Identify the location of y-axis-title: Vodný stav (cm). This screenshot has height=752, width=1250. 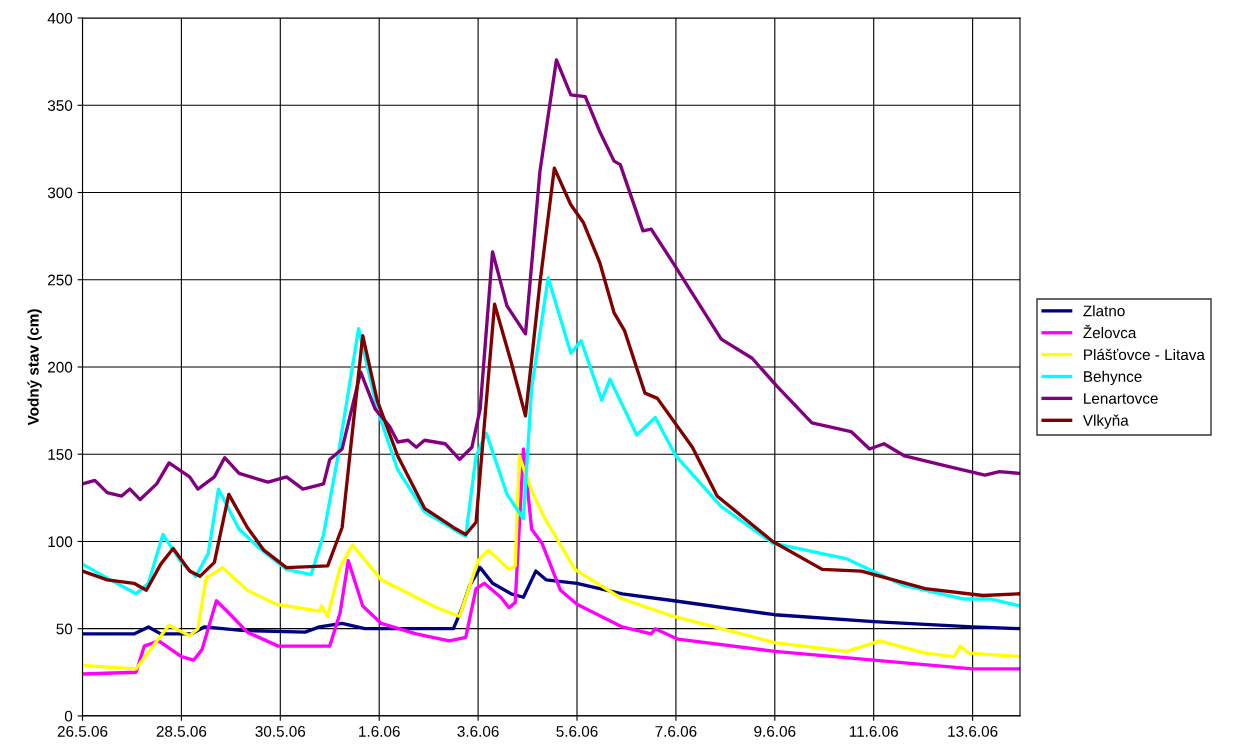
(34, 367).